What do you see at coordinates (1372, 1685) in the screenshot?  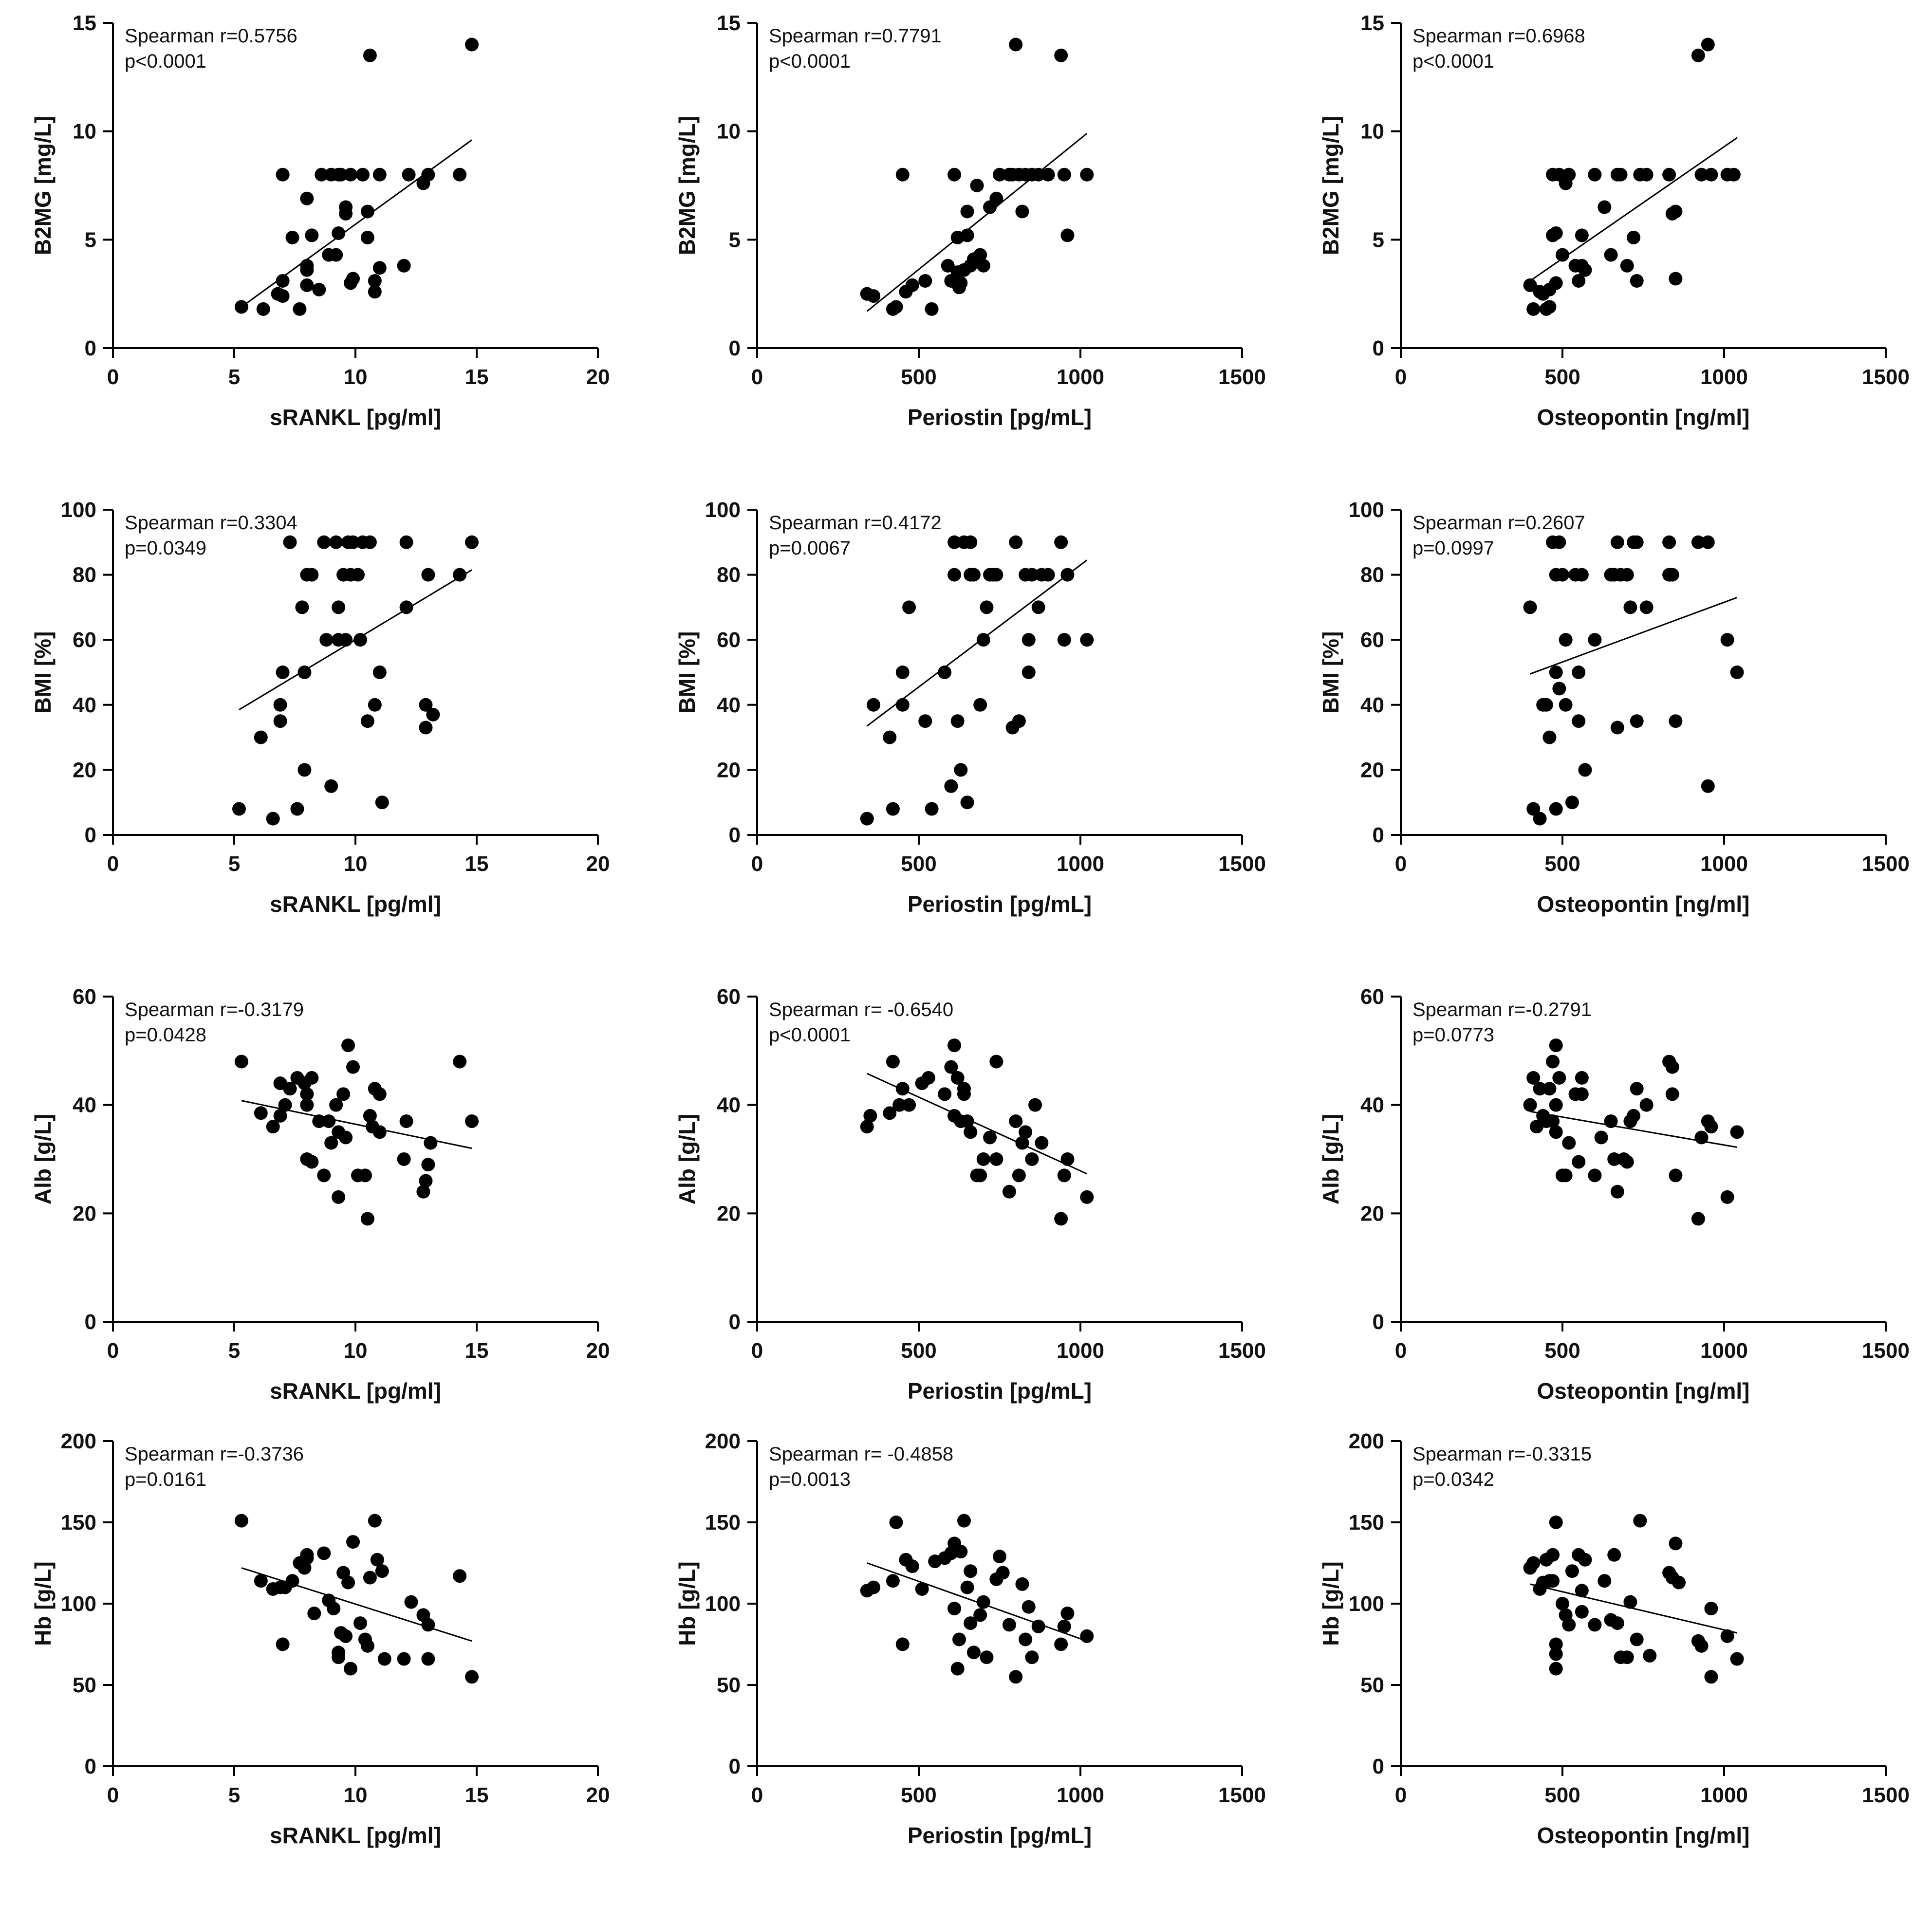 I see `y-tick-label: 50` at bounding box center [1372, 1685].